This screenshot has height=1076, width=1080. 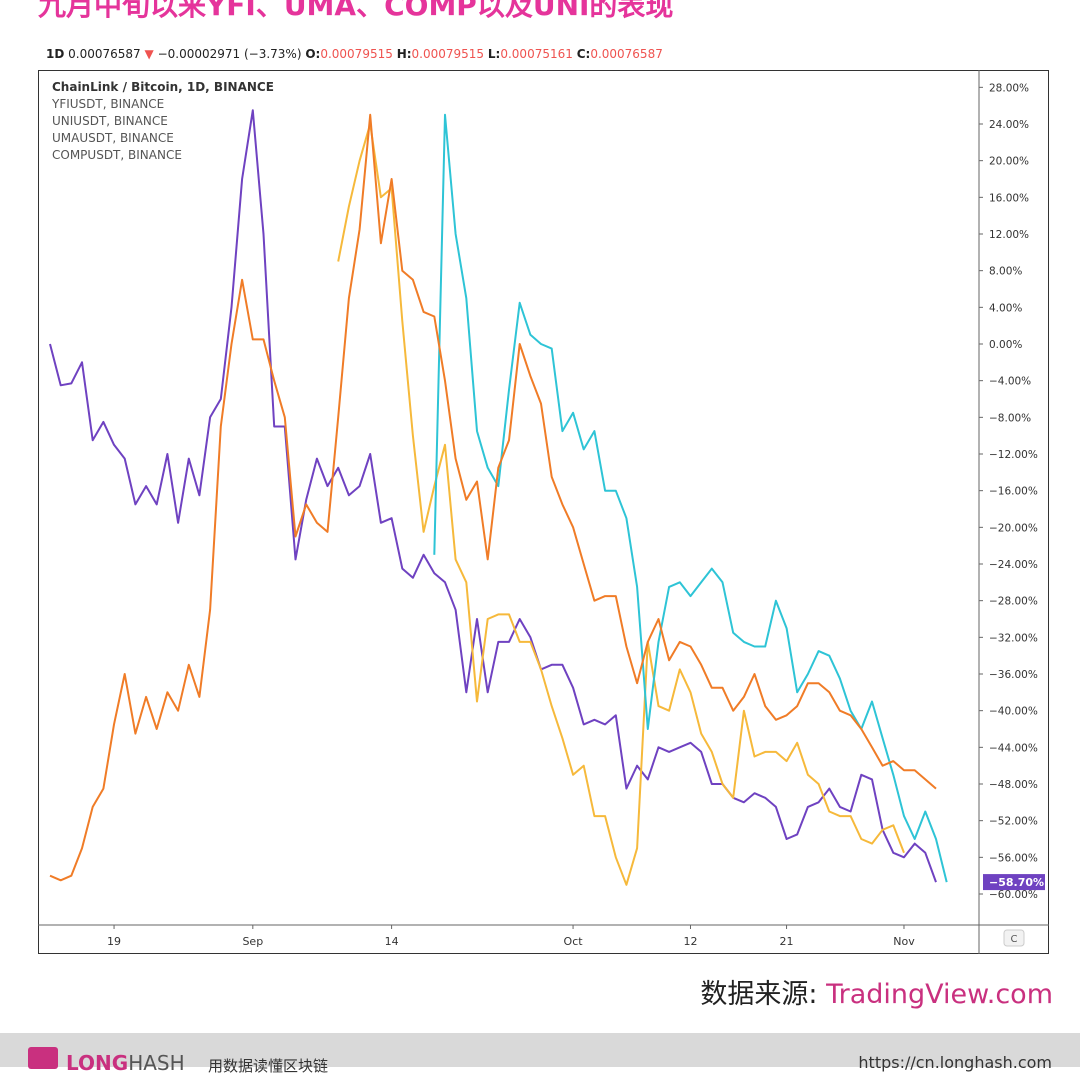 I want to click on corner-label: C, so click(x=1014, y=939).